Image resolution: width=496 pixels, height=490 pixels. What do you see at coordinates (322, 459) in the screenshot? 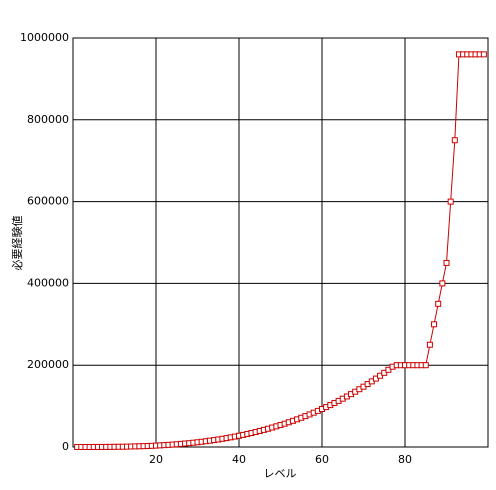
I see `x-tick-label: 60` at bounding box center [322, 459].